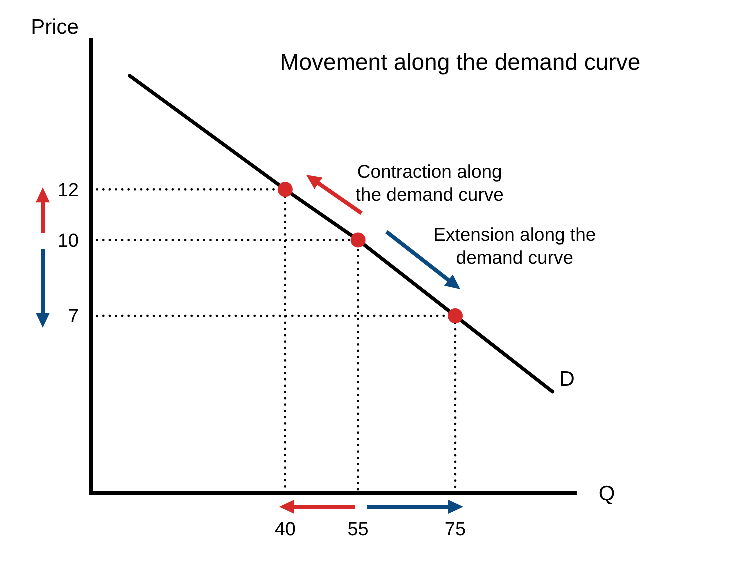  What do you see at coordinates (567, 379) in the screenshot?
I see `series-label: D` at bounding box center [567, 379].